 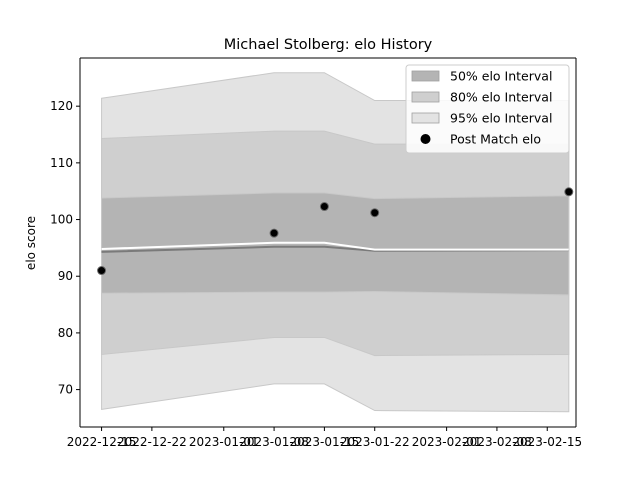 I want to click on legend-label: 50% elo Interval, so click(x=501, y=76).